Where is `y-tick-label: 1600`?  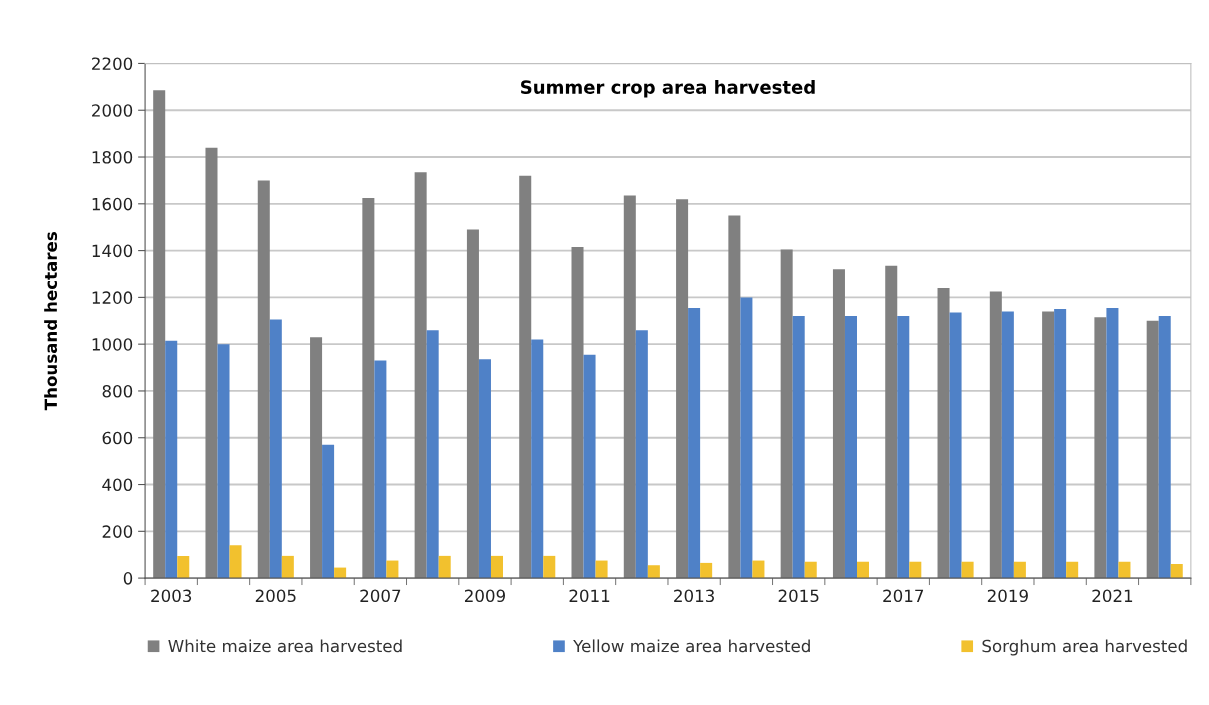
y-tick-label: 1600 is located at coordinates (112, 204).